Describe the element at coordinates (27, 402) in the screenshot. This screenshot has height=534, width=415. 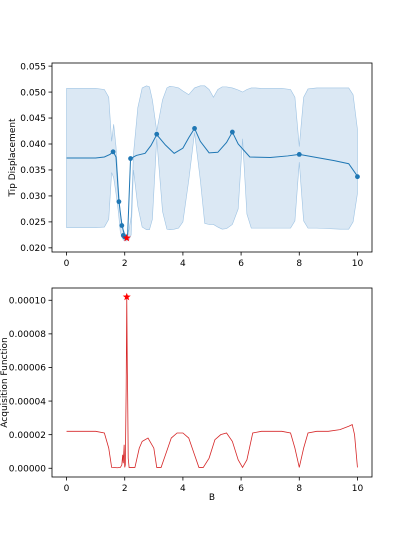
I see `y-tick-label: 0.00004` at that location.